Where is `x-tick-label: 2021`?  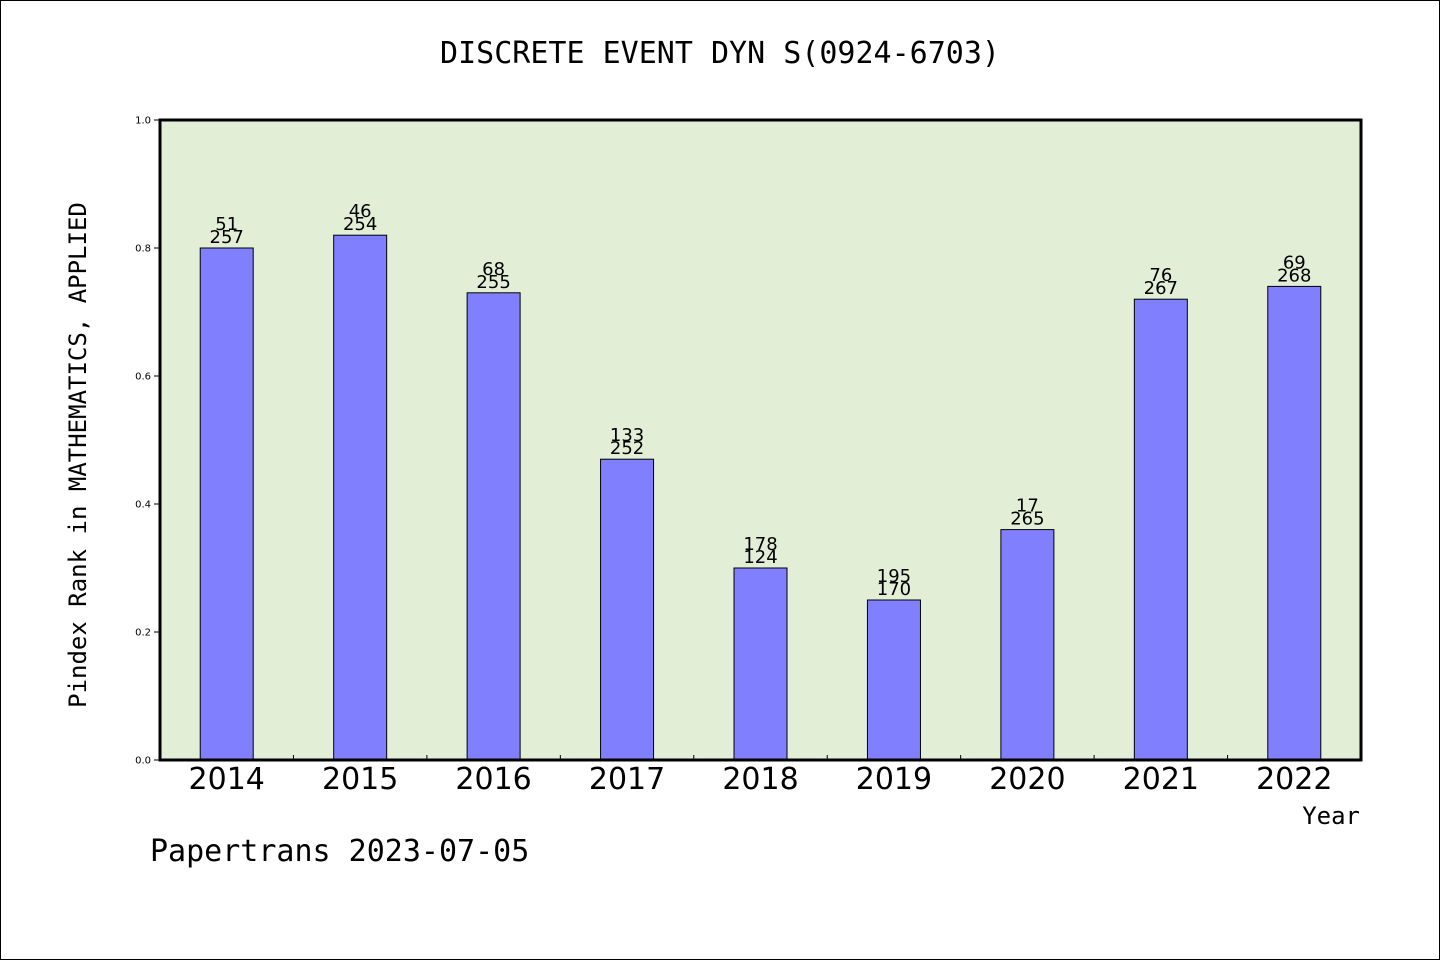 x-tick-label: 2021 is located at coordinates (1161, 779).